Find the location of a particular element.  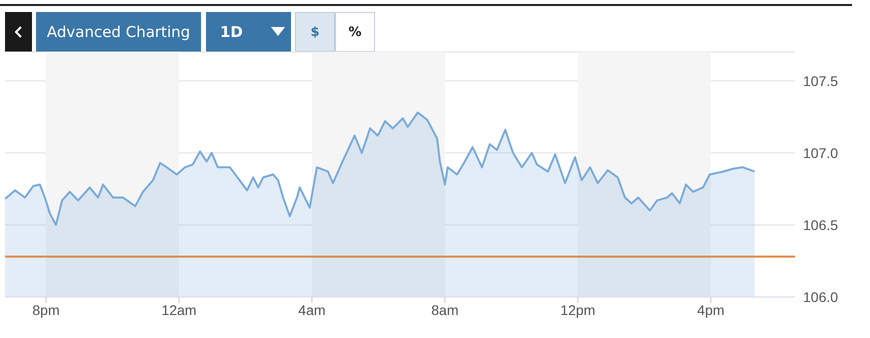

x-tick-label: 4pm is located at coordinates (710, 310).